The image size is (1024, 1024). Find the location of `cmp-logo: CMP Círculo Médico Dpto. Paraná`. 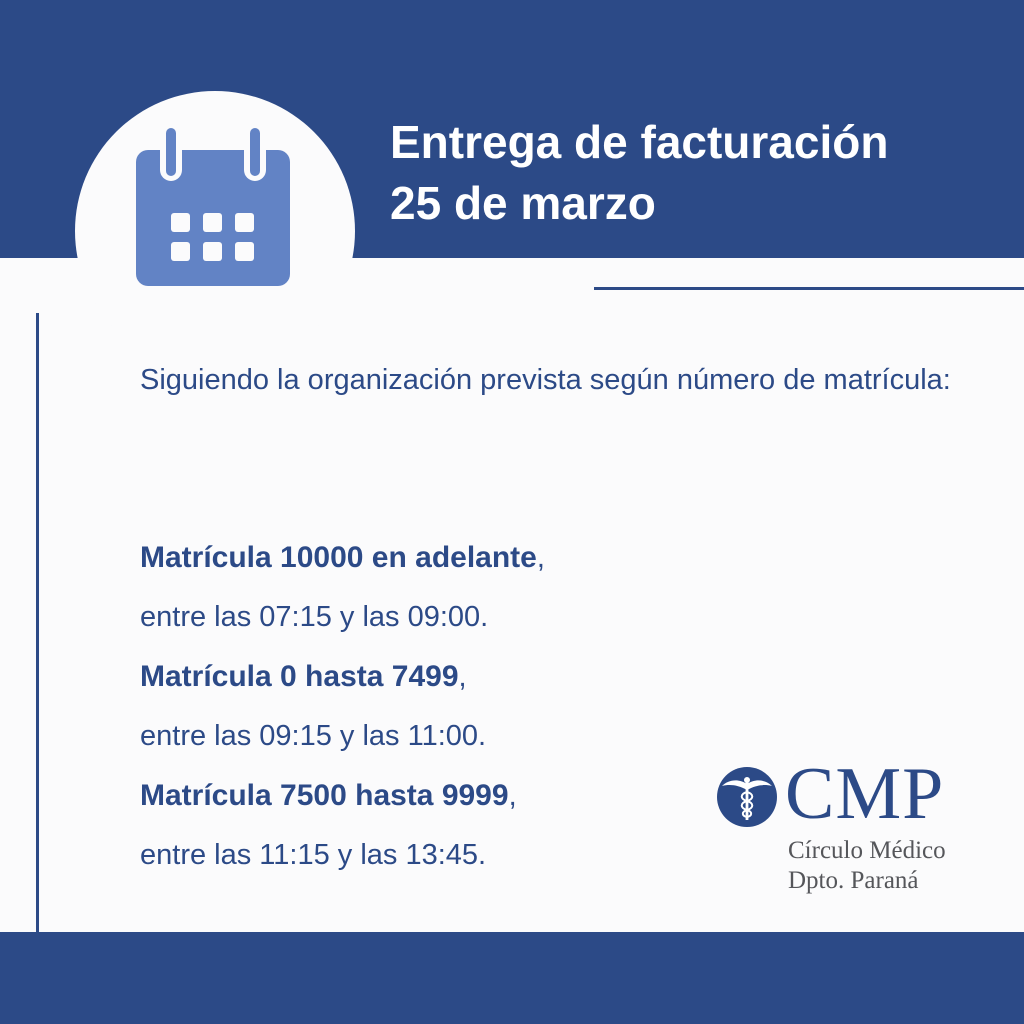

cmp-logo: CMP Círculo Médico Dpto. Paraná is located at coordinates (846, 829).